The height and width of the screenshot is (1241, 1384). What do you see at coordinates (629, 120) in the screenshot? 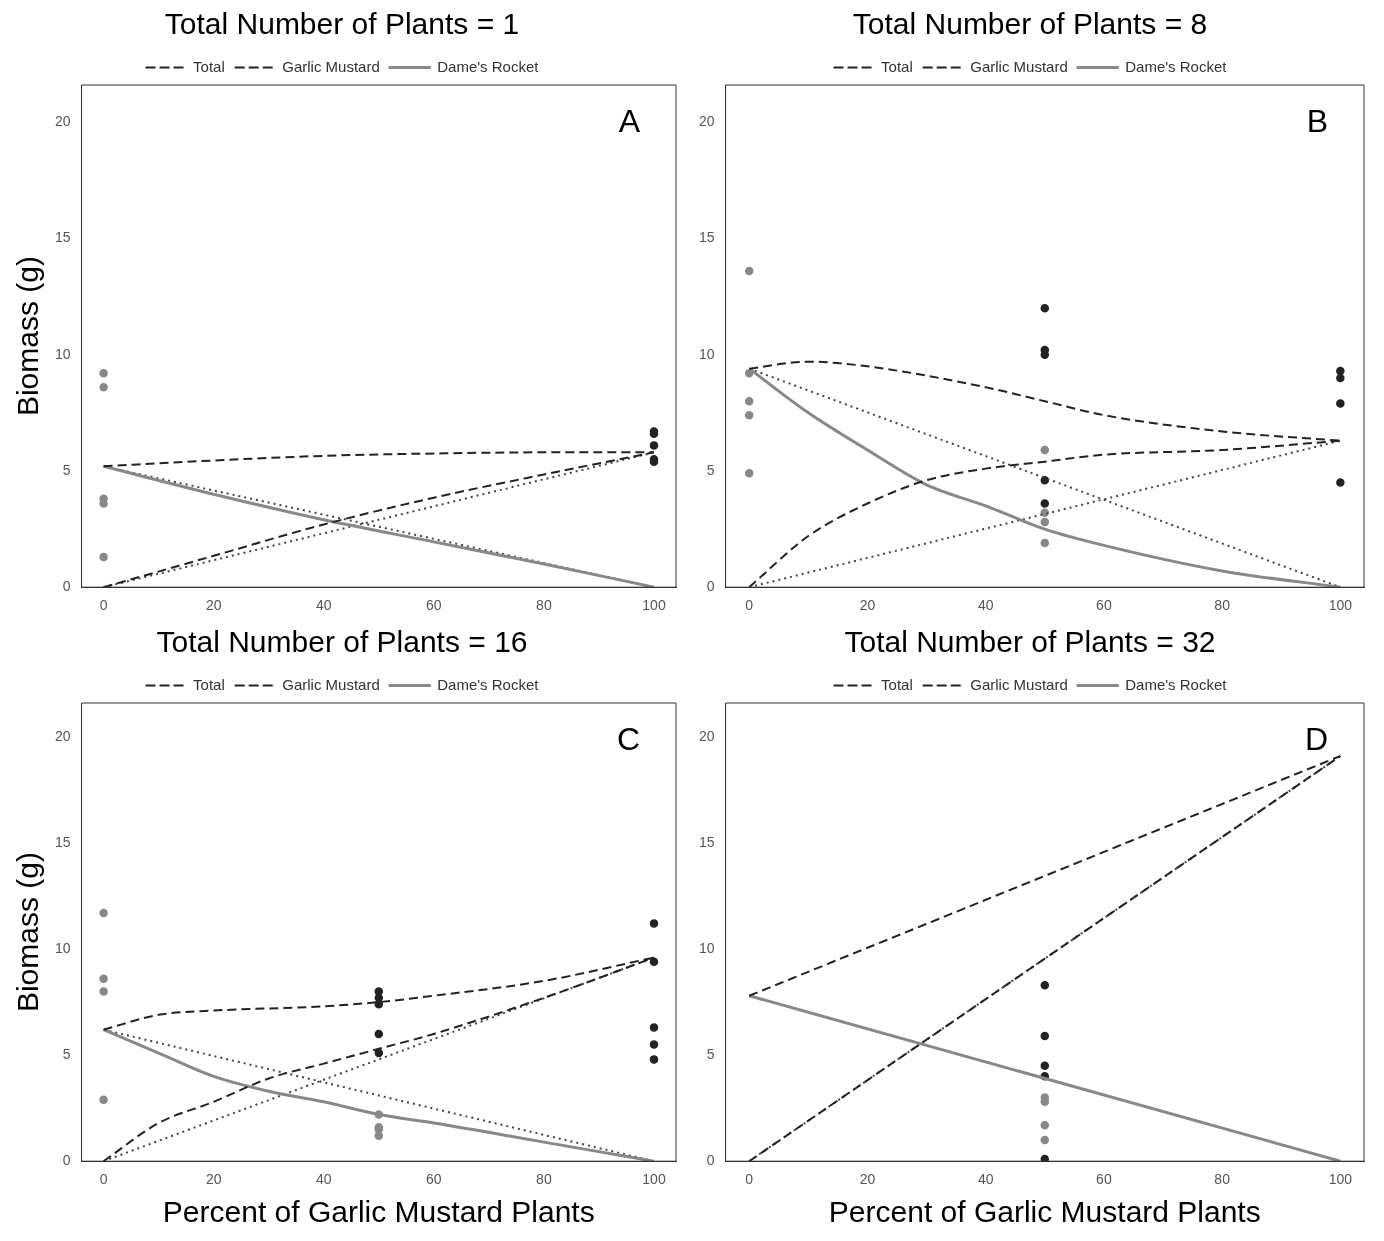
I see `annotation: A` at bounding box center [629, 120].